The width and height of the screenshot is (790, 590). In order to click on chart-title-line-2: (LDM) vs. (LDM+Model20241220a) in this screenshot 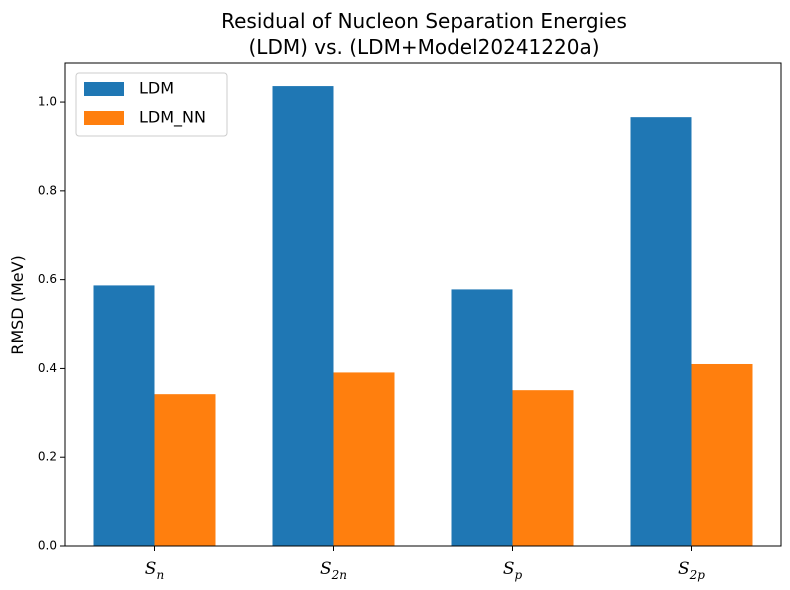, I will do `click(424, 47)`.